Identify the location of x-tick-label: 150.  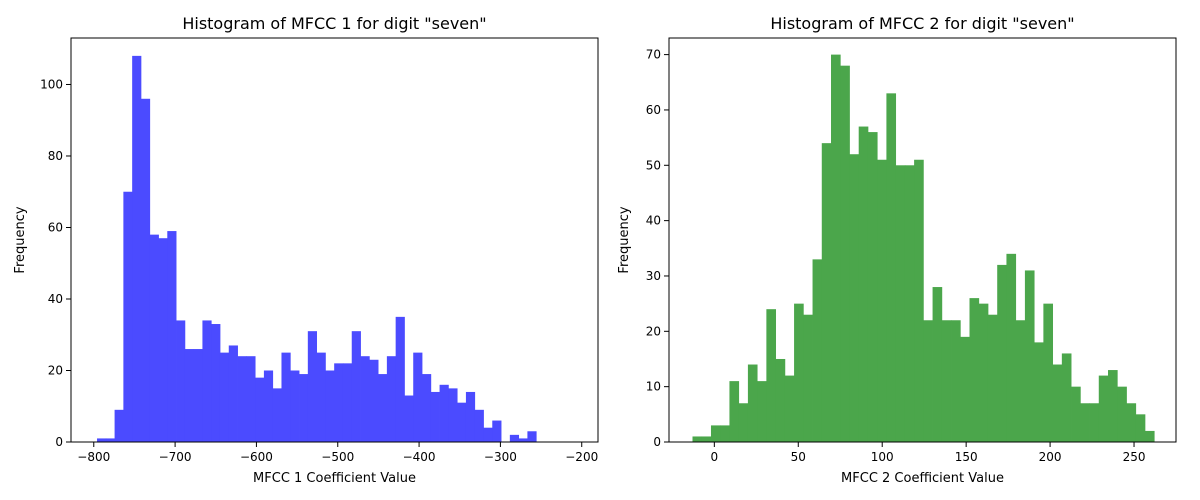
(966, 457).